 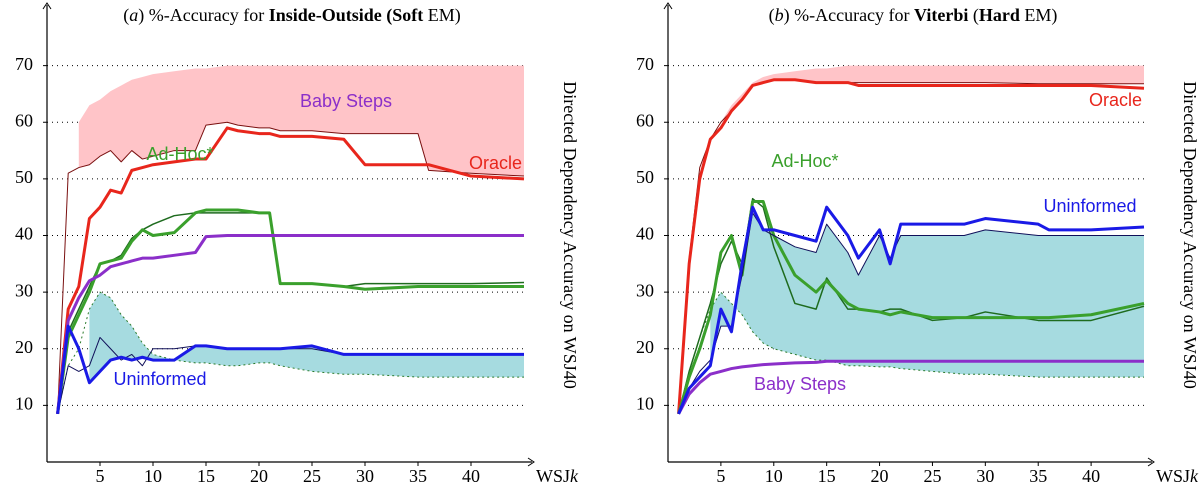 What do you see at coordinates (325, 15) in the screenshot?
I see `panel-title-part: Inside-Outside` at bounding box center [325, 15].